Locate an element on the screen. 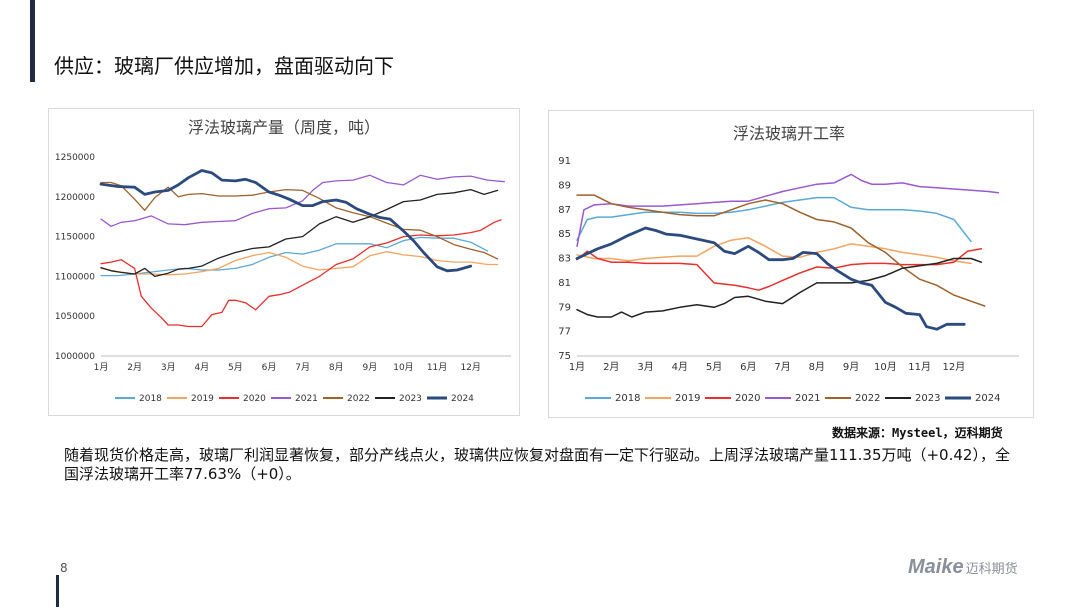 The height and width of the screenshot is (607, 1080). y-tick-label: 1000000 is located at coordinates (75, 357).